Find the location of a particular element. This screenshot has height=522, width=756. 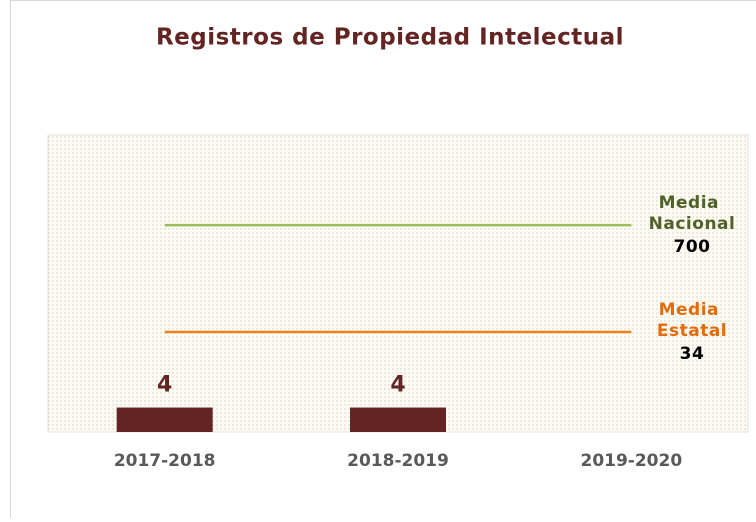

x-tick-label: 2017-2018 is located at coordinates (165, 461).